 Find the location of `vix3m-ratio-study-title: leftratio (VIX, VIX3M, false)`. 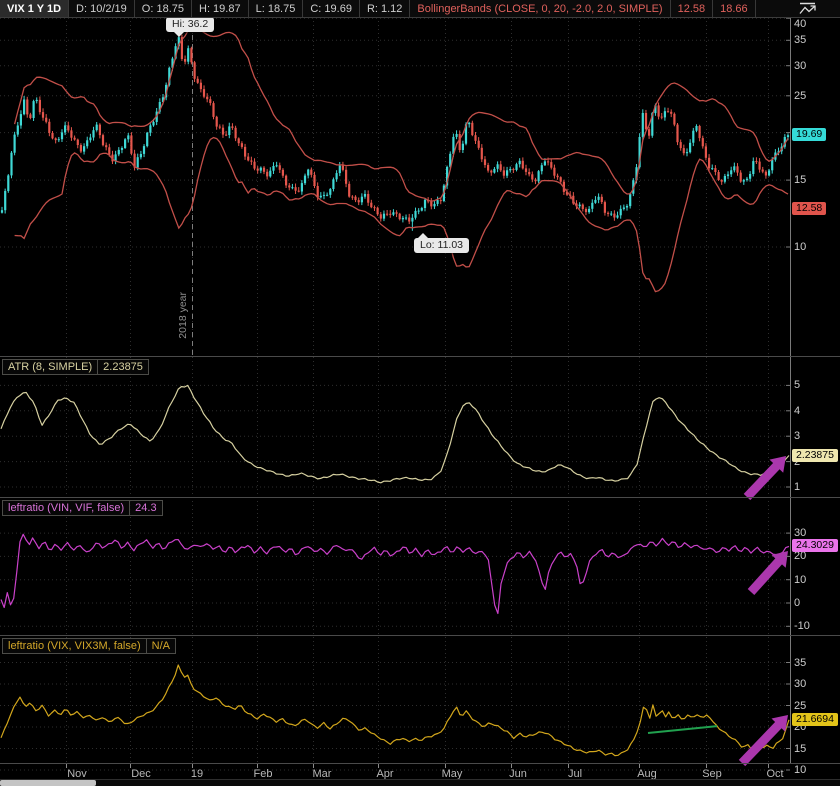

vix3m-ratio-study-title: leftratio (VIX, VIX3M, false) is located at coordinates (74, 646).